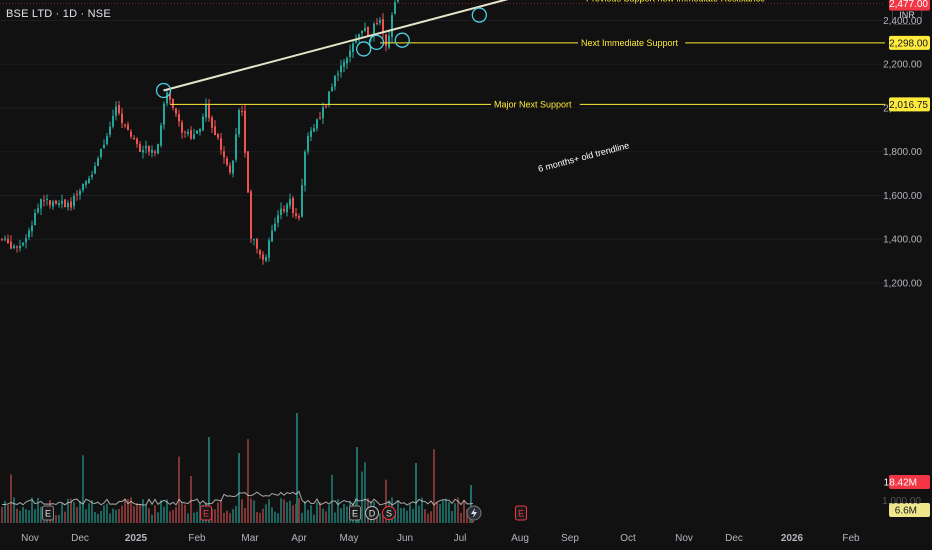  What do you see at coordinates (237, 498) in the screenshot?
I see `volume-ma-line` at bounding box center [237, 498].